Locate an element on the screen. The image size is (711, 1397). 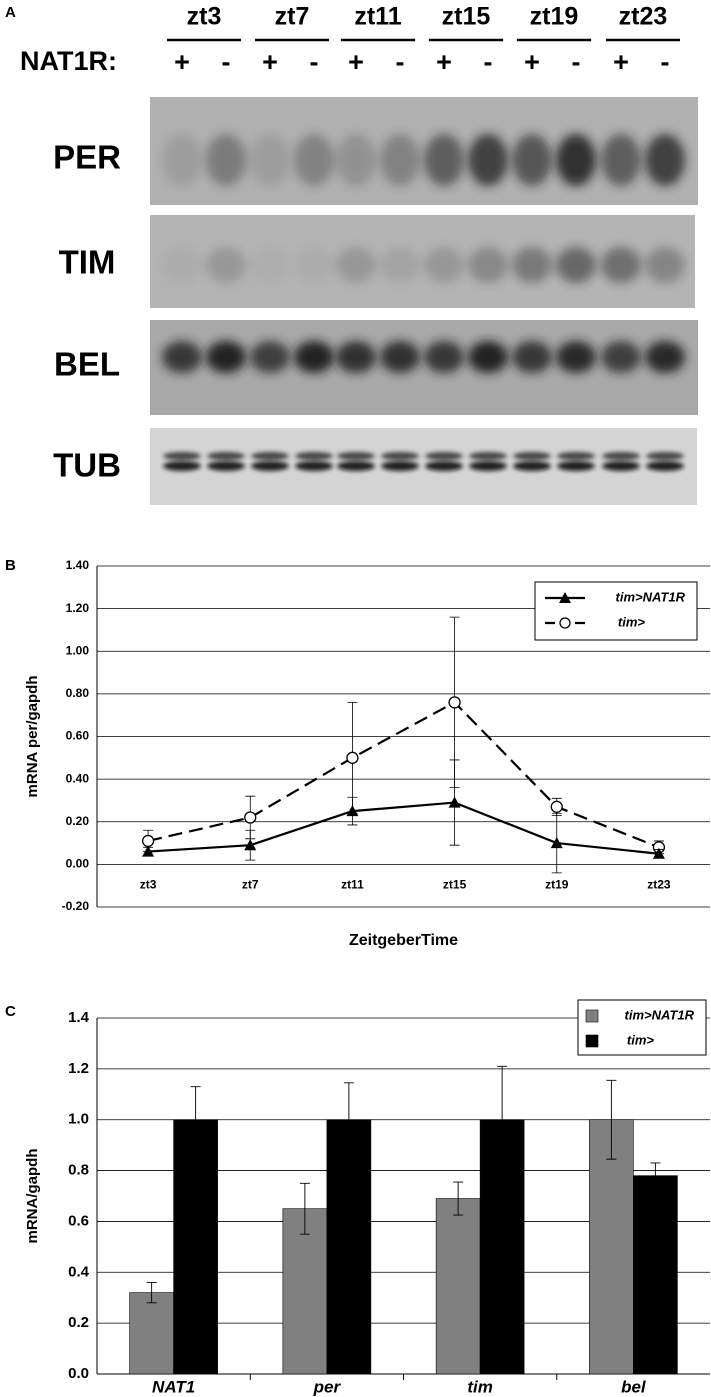
x-tick-label: zt19 is located at coordinates (557, 885).